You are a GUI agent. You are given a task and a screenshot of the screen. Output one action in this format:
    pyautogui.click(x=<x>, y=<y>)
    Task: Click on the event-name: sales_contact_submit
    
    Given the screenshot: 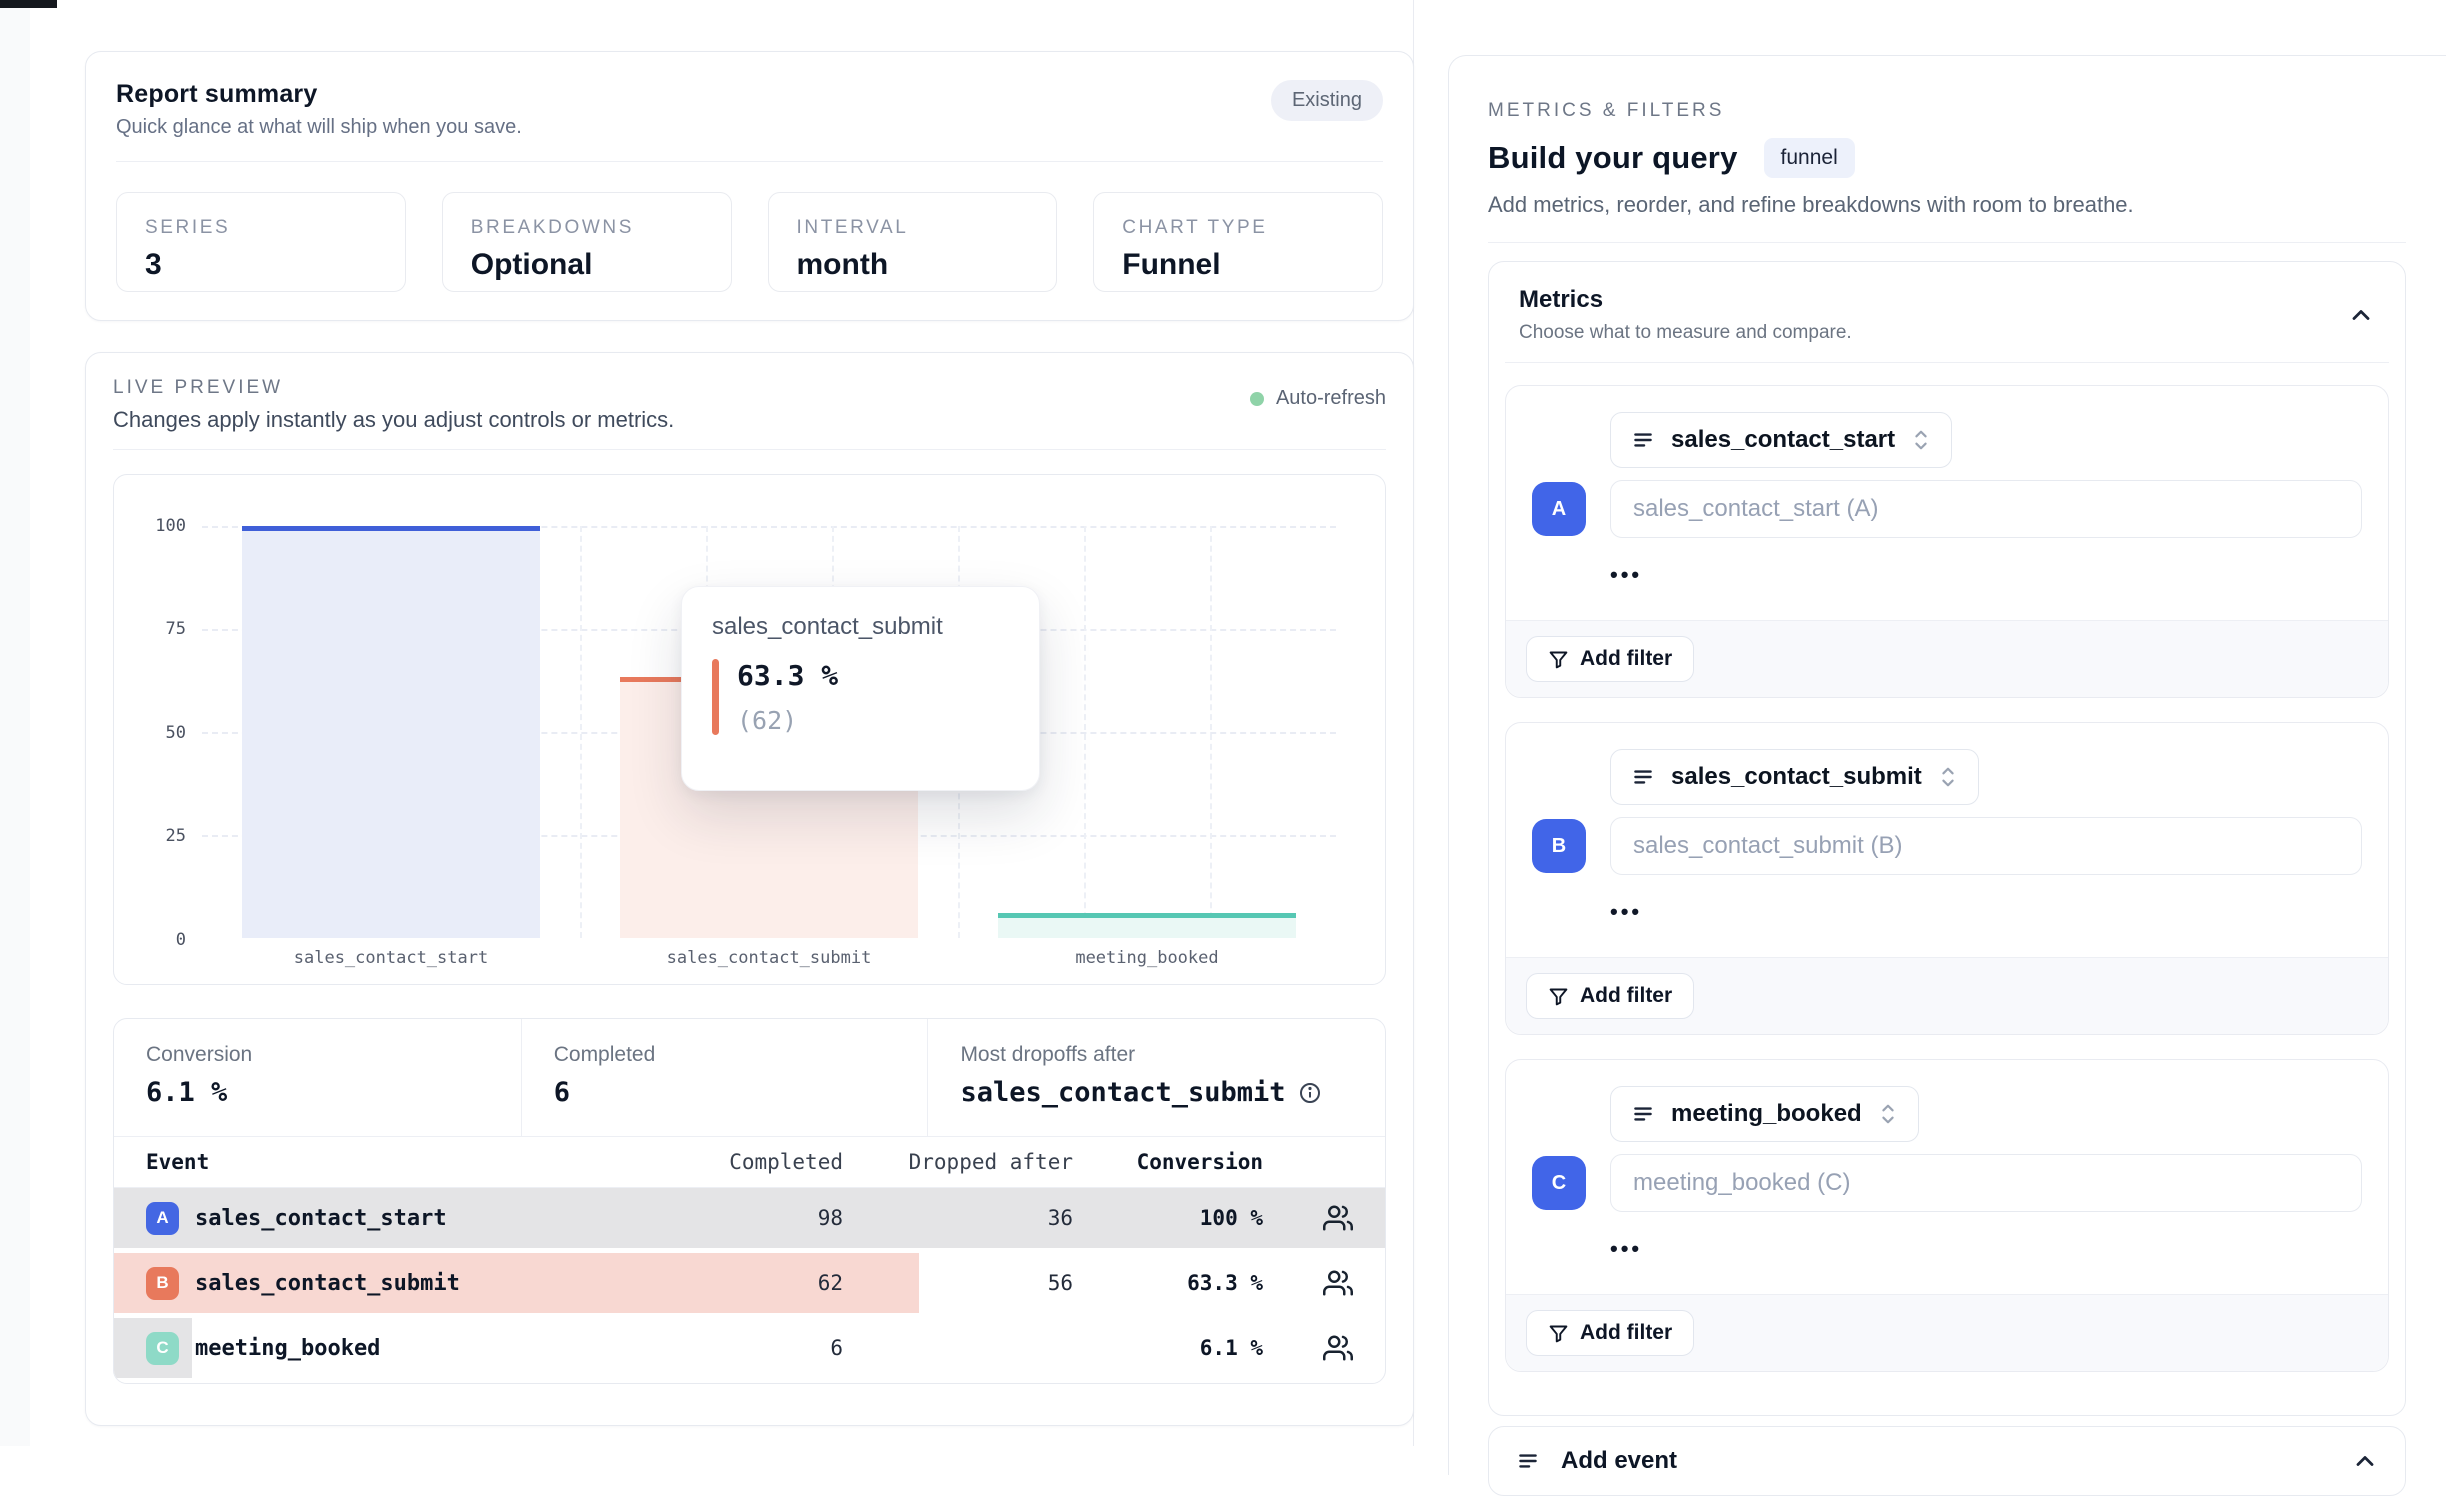 What is the action you would take?
    pyautogui.click(x=327, y=1283)
    